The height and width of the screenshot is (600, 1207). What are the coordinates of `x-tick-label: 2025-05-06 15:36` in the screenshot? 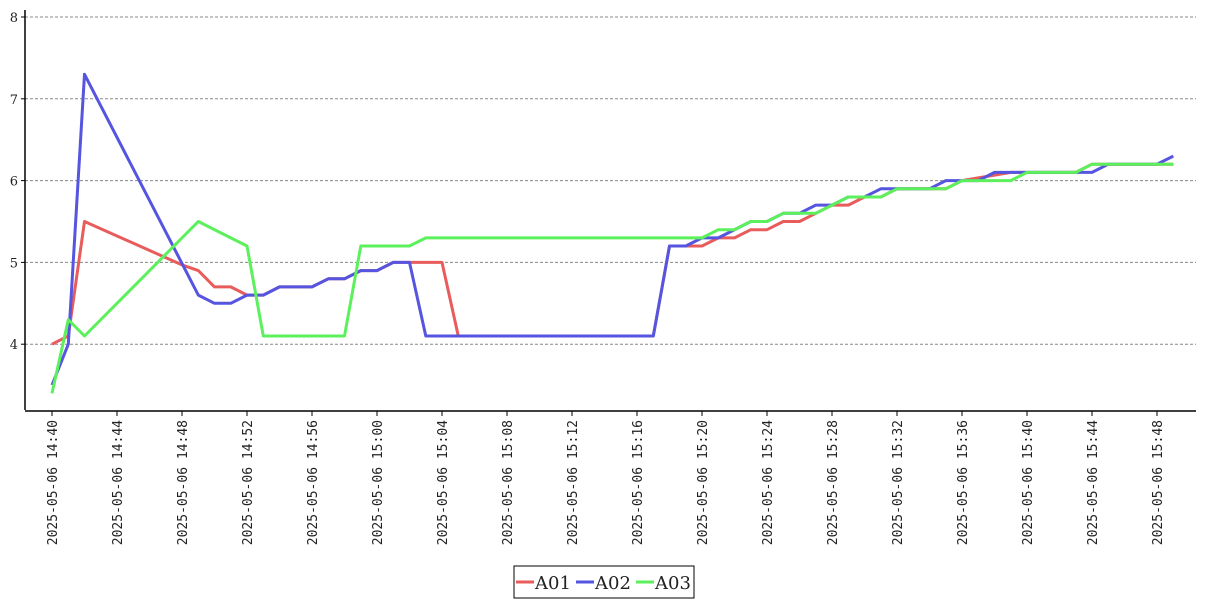 It's located at (963, 482).